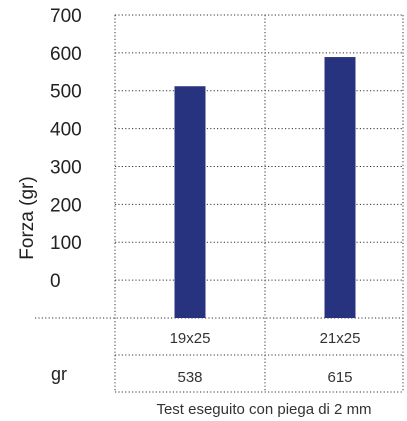 The image size is (407, 421). What do you see at coordinates (66, 92) in the screenshot?
I see `y-tick-label: 500` at bounding box center [66, 92].